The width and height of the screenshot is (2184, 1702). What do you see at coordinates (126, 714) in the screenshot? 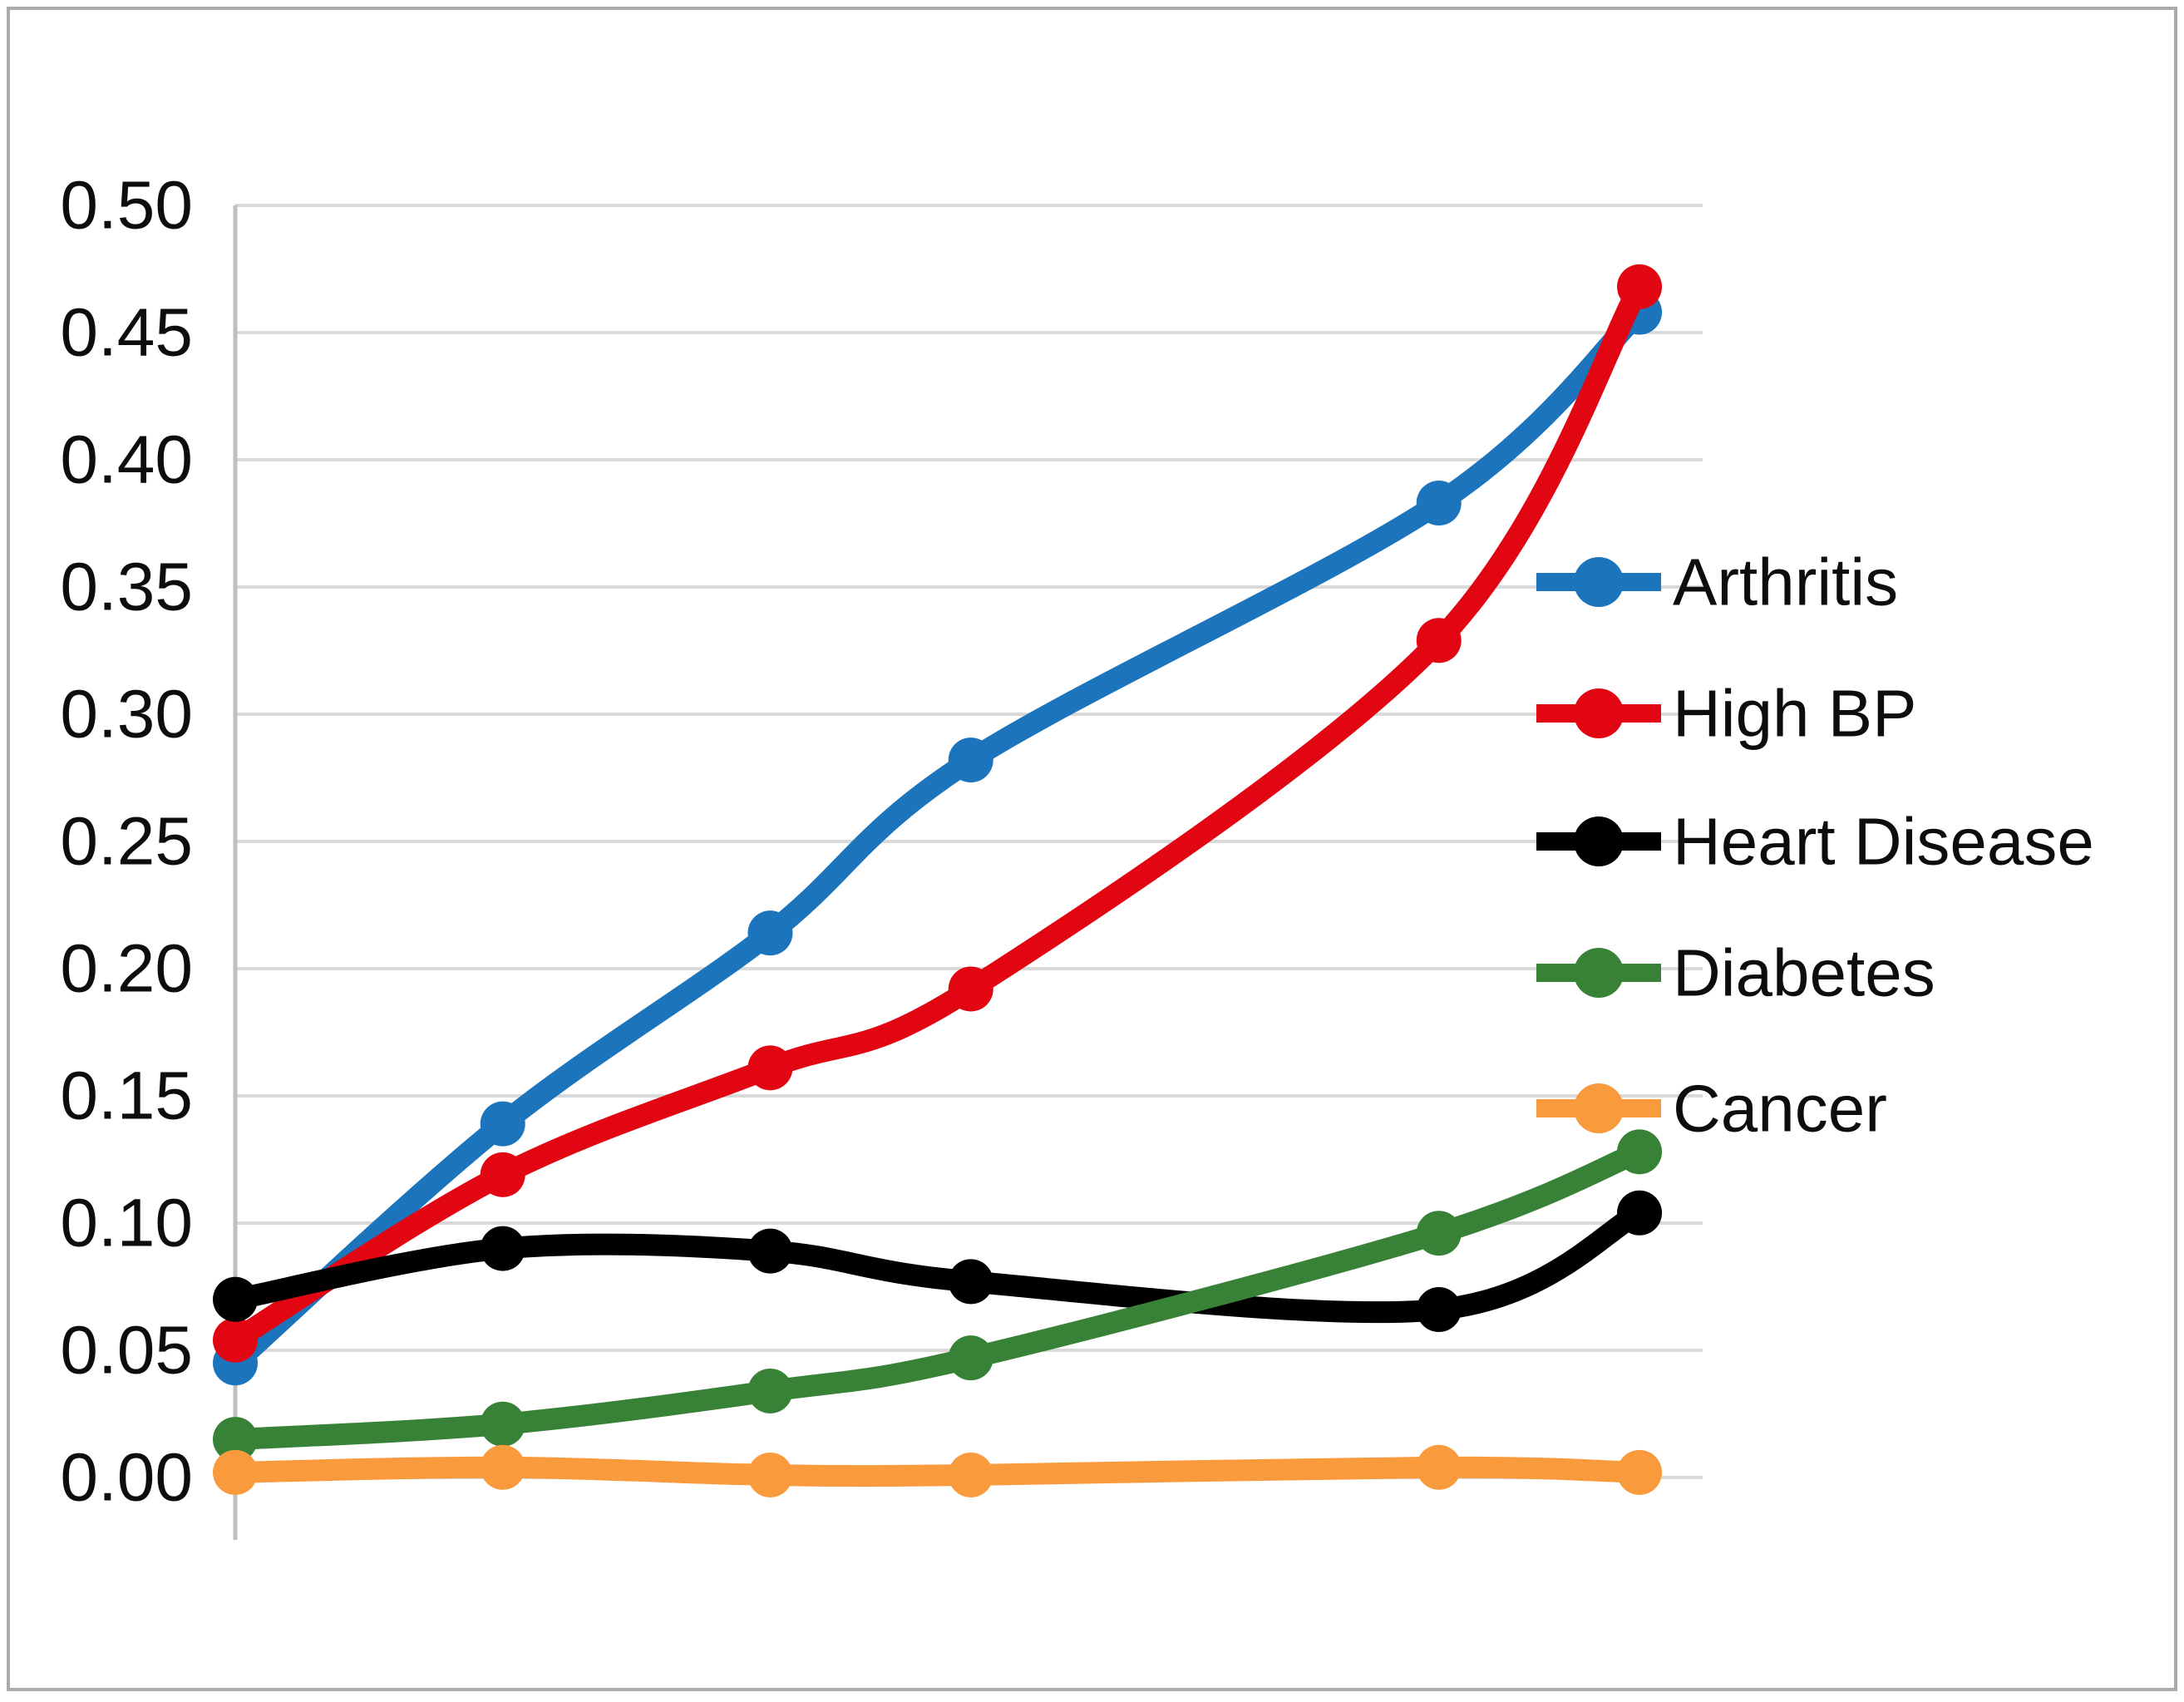
I see `y-axis-tick-label: 0.30` at bounding box center [126, 714].